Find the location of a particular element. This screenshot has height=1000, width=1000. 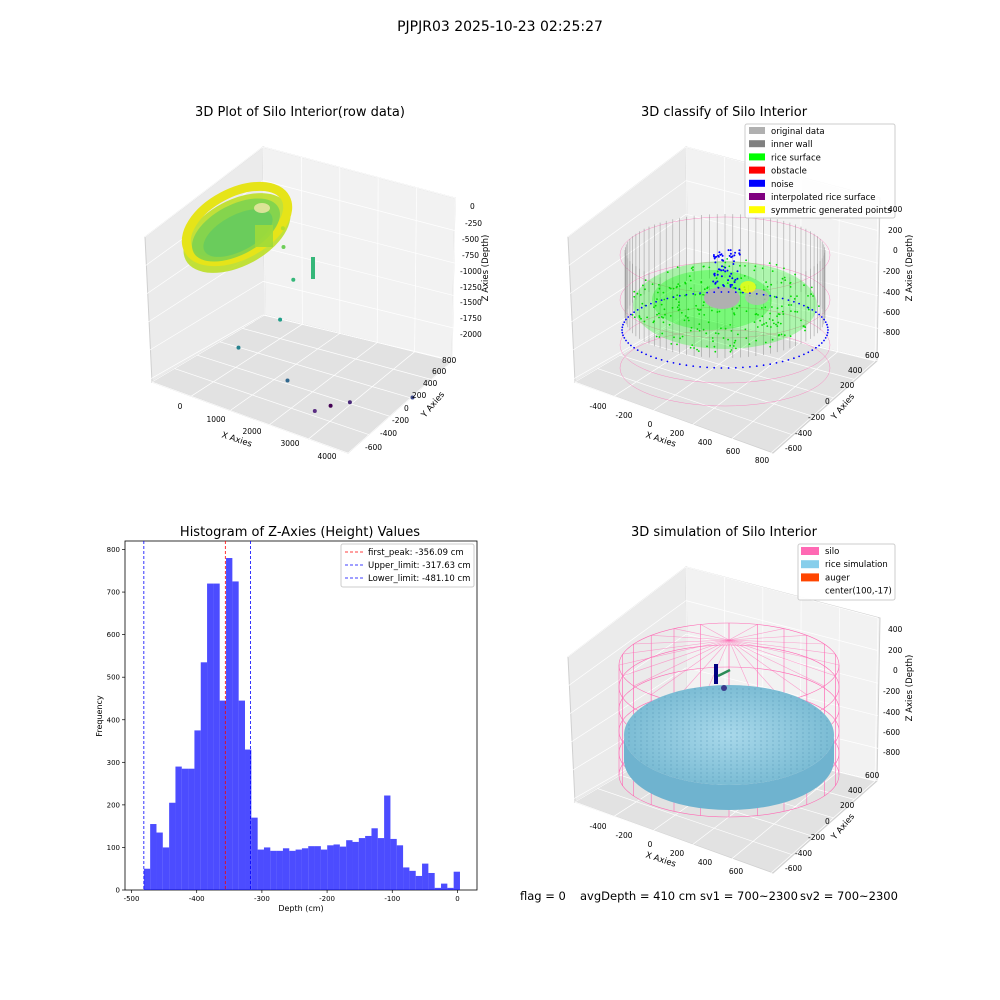

data-point is located at coordinates (283, 247).